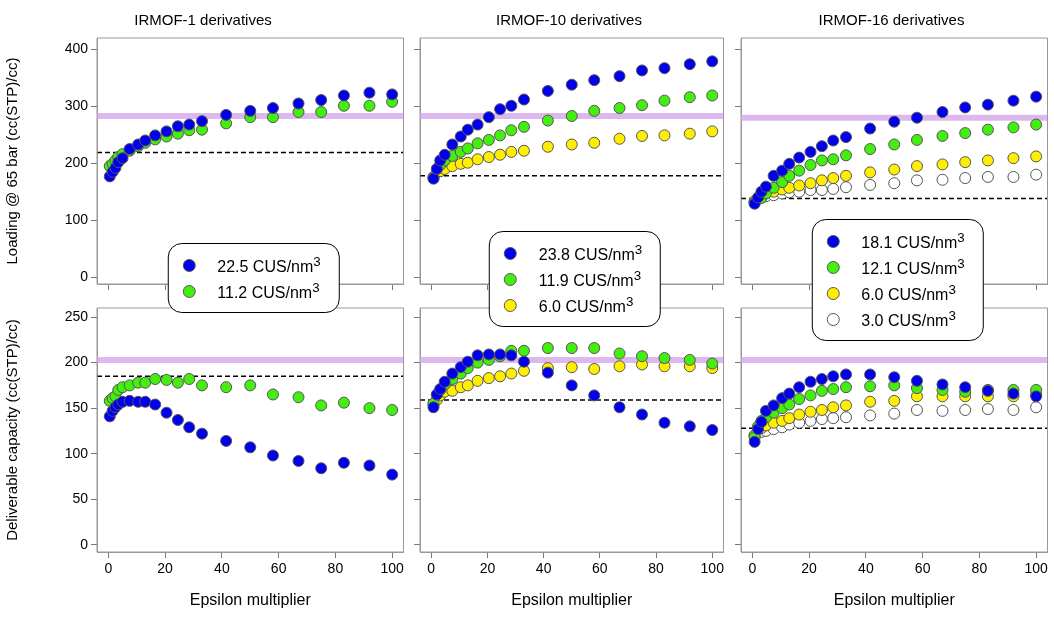 This screenshot has height=636, width=1054. What do you see at coordinates (268, 291) in the screenshot?
I see `legend-label: 11.2 CUS/nm$^{3}$` at bounding box center [268, 291].